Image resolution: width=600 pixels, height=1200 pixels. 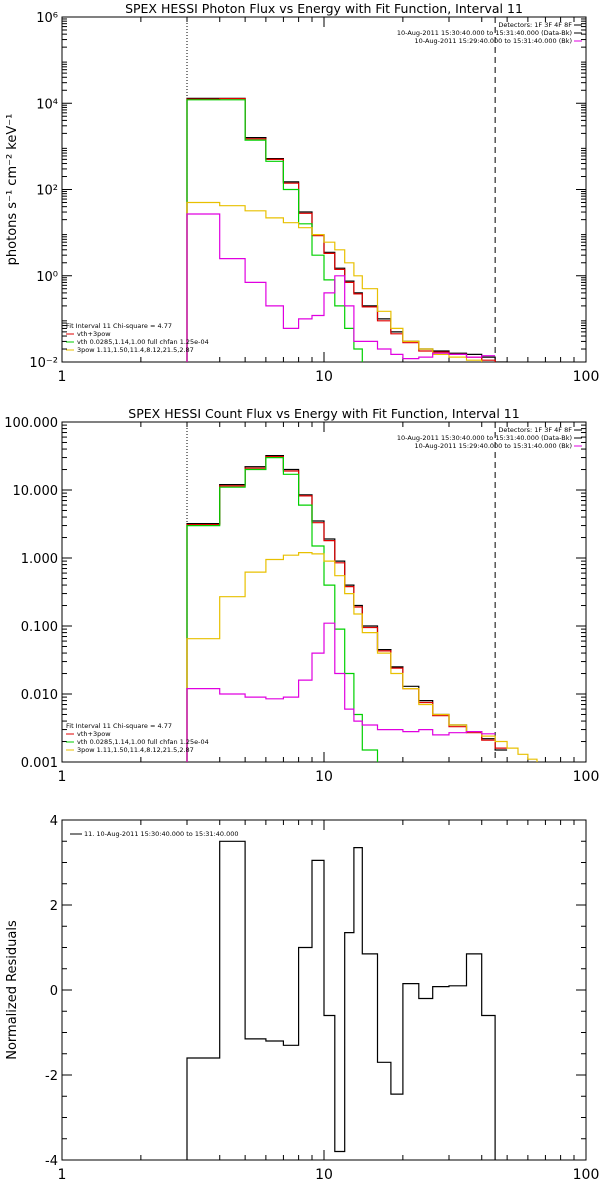 What do you see at coordinates (39, 559) in the screenshot?
I see `y-tick-label: 1.000` at bounding box center [39, 559].